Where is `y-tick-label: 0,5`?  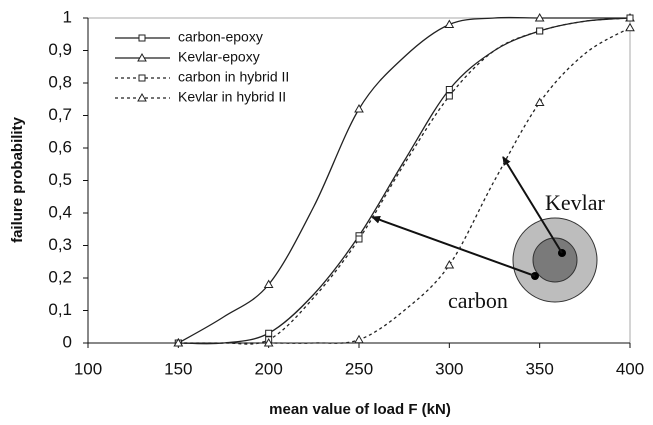 y-tick-label: 0,5 is located at coordinates (60, 179).